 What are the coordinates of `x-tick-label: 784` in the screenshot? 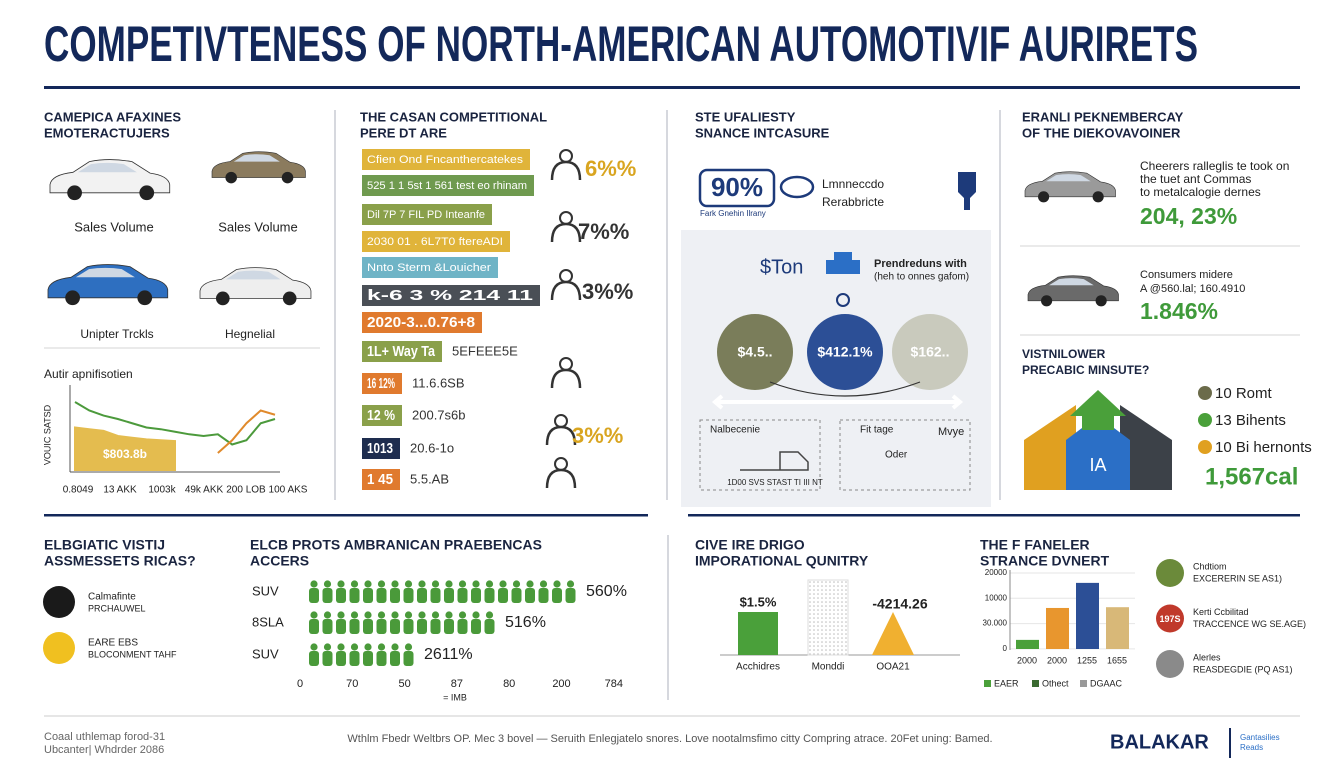 It's located at (614, 684).